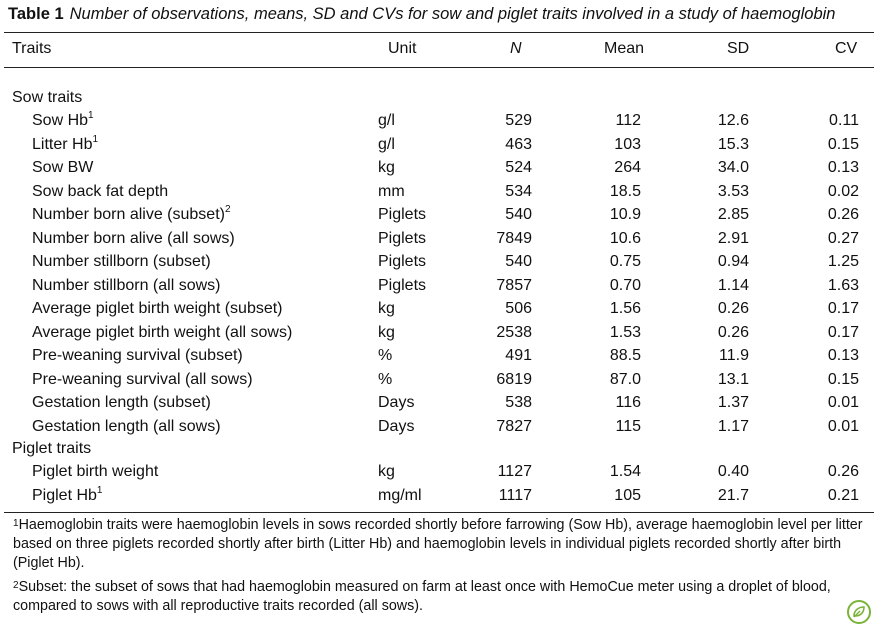 This screenshot has width=882, height=632. Describe the element at coordinates (843, 285) in the screenshot. I see `cv-cell-text: 1.63` at that location.